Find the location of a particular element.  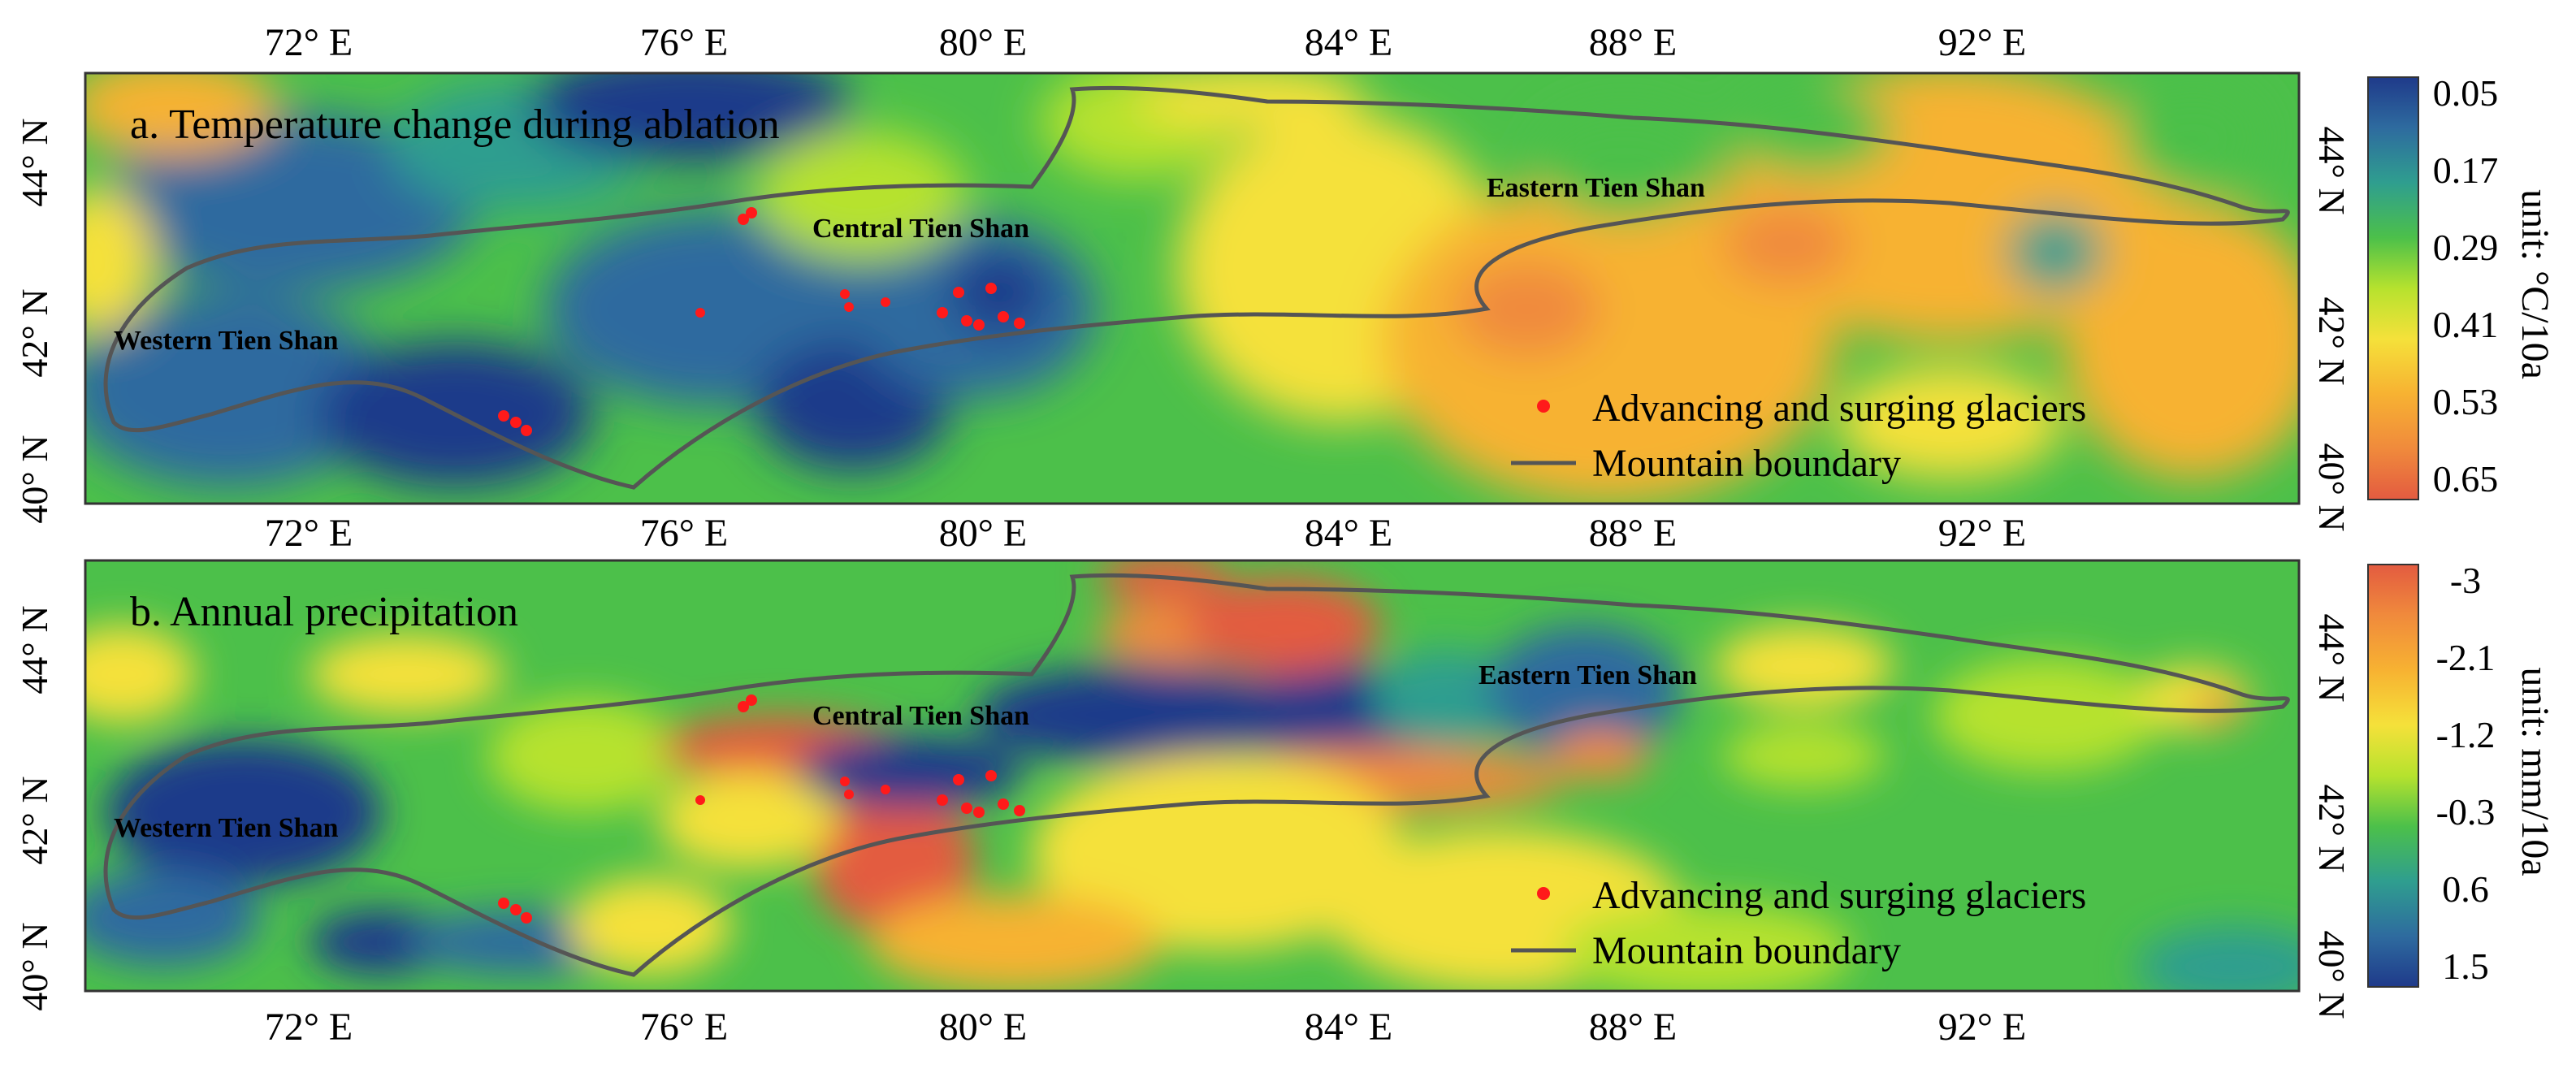

colorbar: -3 -2.1 -1.2 -0.3 0.6 1.5 unit: mm/10a is located at coordinates (2462, 774).